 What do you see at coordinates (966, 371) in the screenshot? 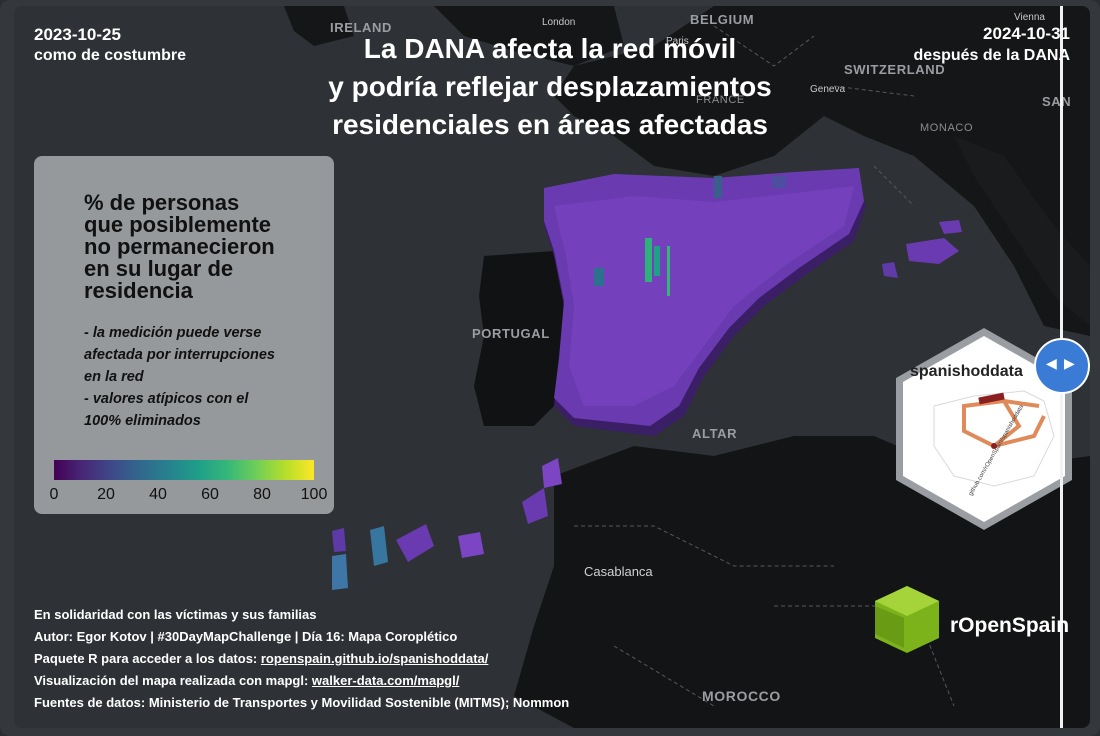
I see `hex-badge-name: spanishoddata` at bounding box center [966, 371].